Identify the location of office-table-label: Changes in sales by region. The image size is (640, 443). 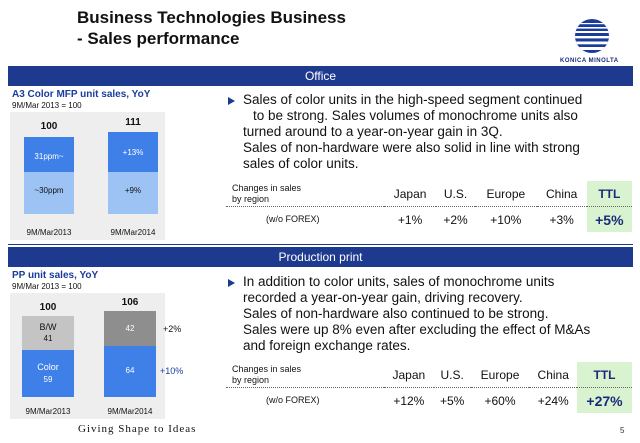
(305, 194).